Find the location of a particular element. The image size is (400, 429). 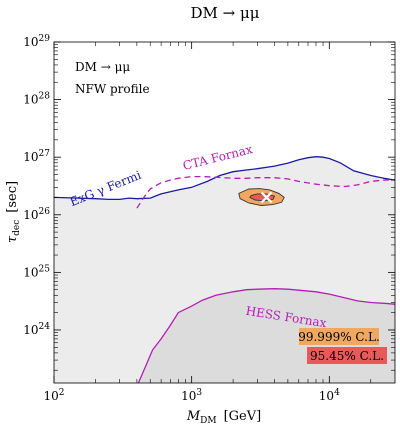

legend-label-95-45-c-l: 95.45% C.L. is located at coordinates (347, 356).